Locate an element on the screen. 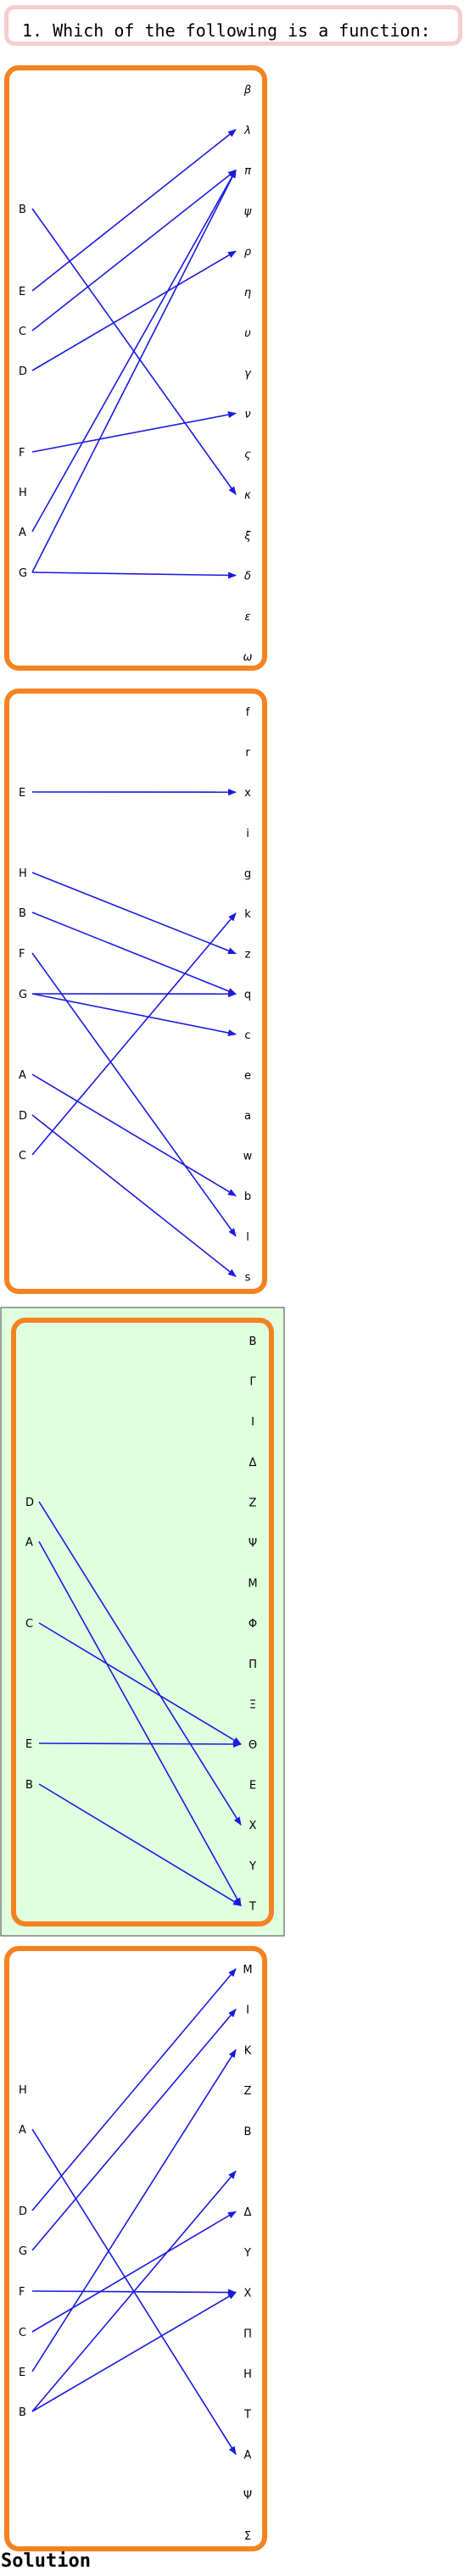  panel-1: β λ π ψ ρ η υ γ ν ς κ ξ δ ε ω B E C D F H A G is located at coordinates (136, 368).